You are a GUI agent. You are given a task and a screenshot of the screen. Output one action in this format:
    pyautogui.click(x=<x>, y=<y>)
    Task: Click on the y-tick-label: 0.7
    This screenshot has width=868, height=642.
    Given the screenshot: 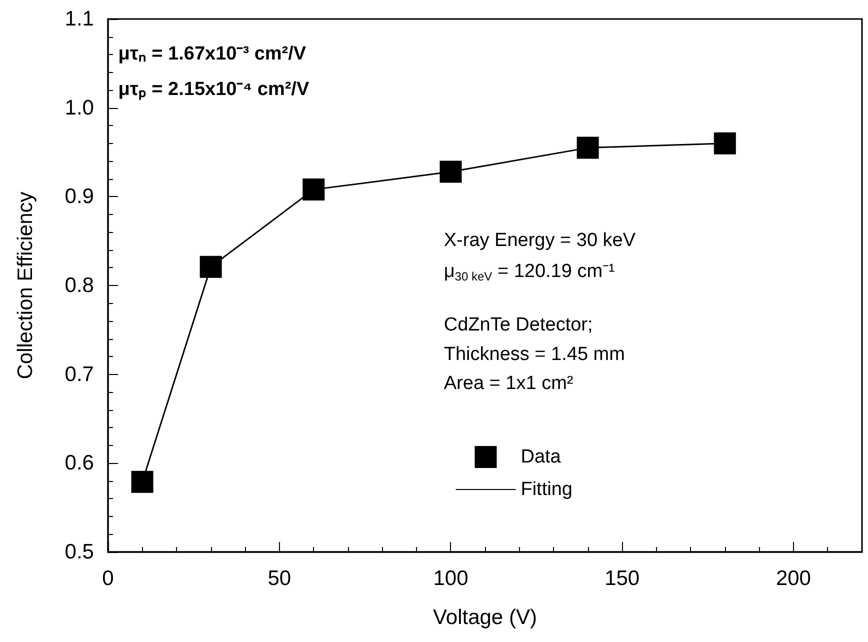 What is the action you would take?
    pyautogui.click(x=79, y=374)
    